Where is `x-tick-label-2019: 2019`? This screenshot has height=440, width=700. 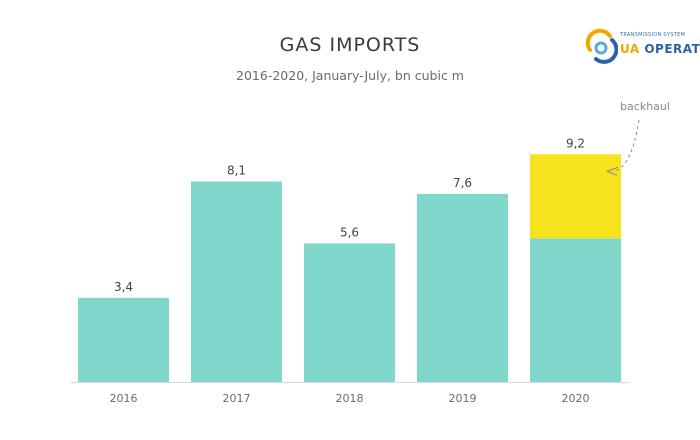
x-tick-label-2019: 2019 is located at coordinates (463, 398).